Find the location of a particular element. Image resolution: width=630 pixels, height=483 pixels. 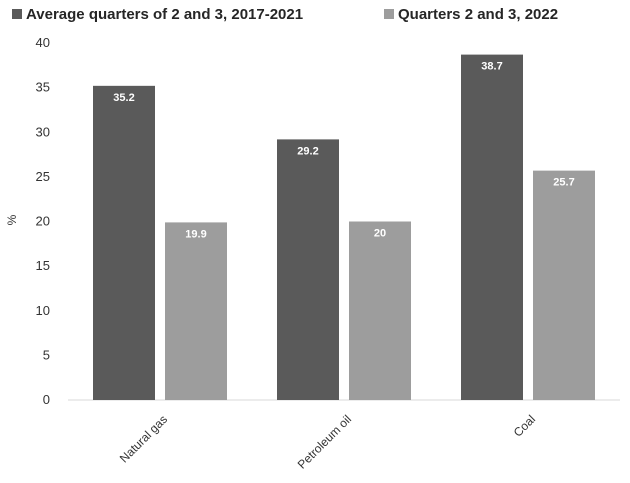

data-label: 35.2 is located at coordinates (123, 98).